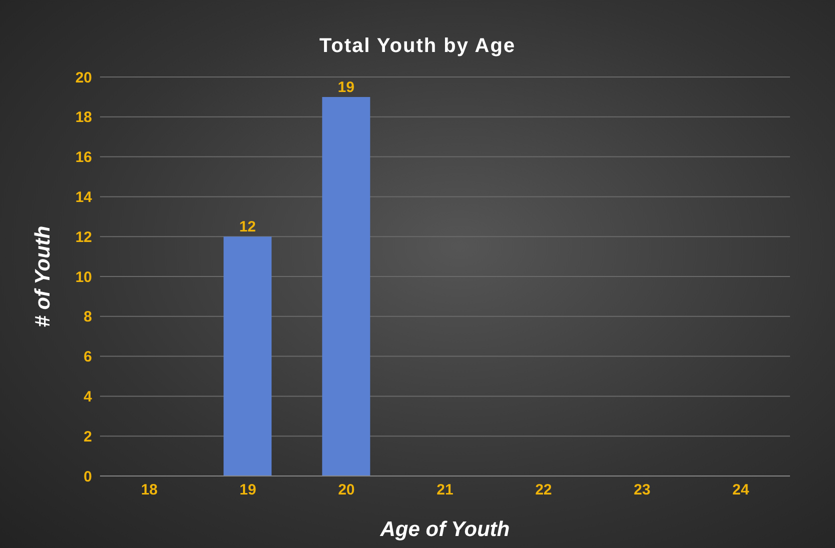 The width and height of the screenshot is (835, 548). What do you see at coordinates (88, 357) in the screenshot?
I see `y-tick-label: 6` at bounding box center [88, 357].